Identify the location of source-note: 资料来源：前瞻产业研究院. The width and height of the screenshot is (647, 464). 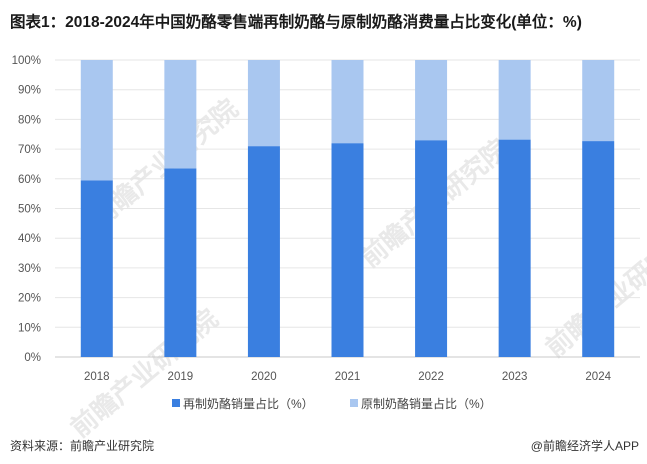
(82, 446).